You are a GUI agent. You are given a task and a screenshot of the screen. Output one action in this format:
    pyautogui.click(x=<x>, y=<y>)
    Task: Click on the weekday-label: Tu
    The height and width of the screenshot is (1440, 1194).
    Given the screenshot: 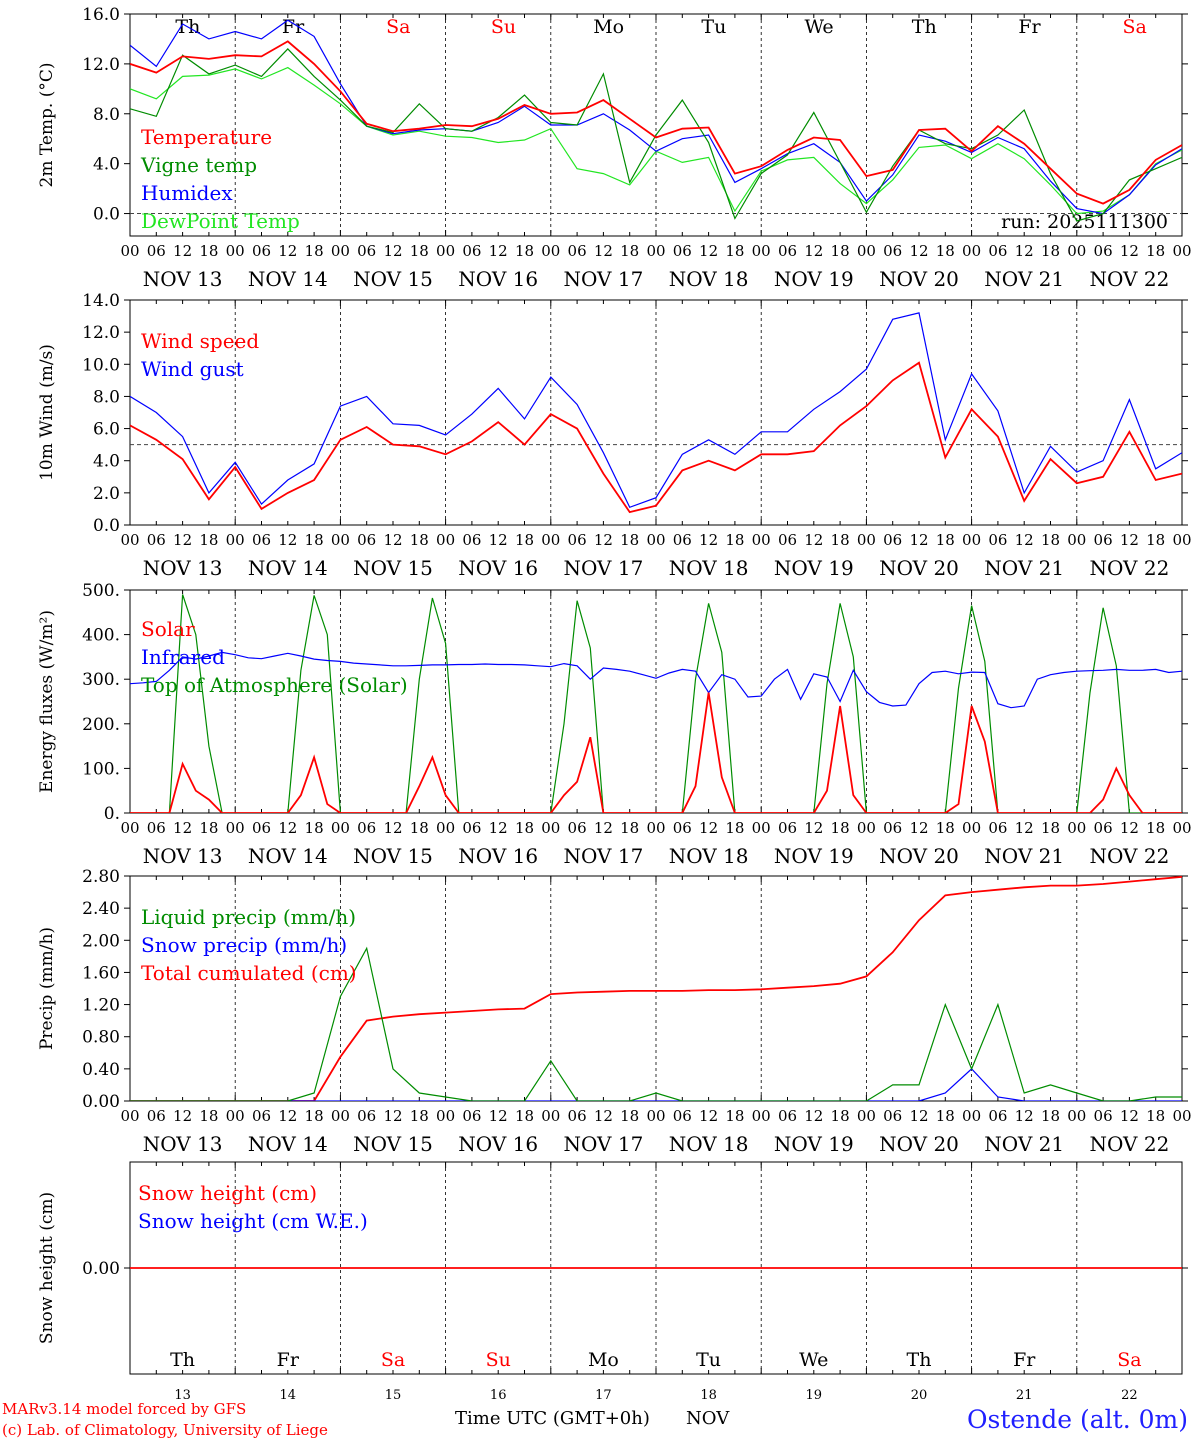 What is the action you would take?
    pyautogui.click(x=708, y=1360)
    